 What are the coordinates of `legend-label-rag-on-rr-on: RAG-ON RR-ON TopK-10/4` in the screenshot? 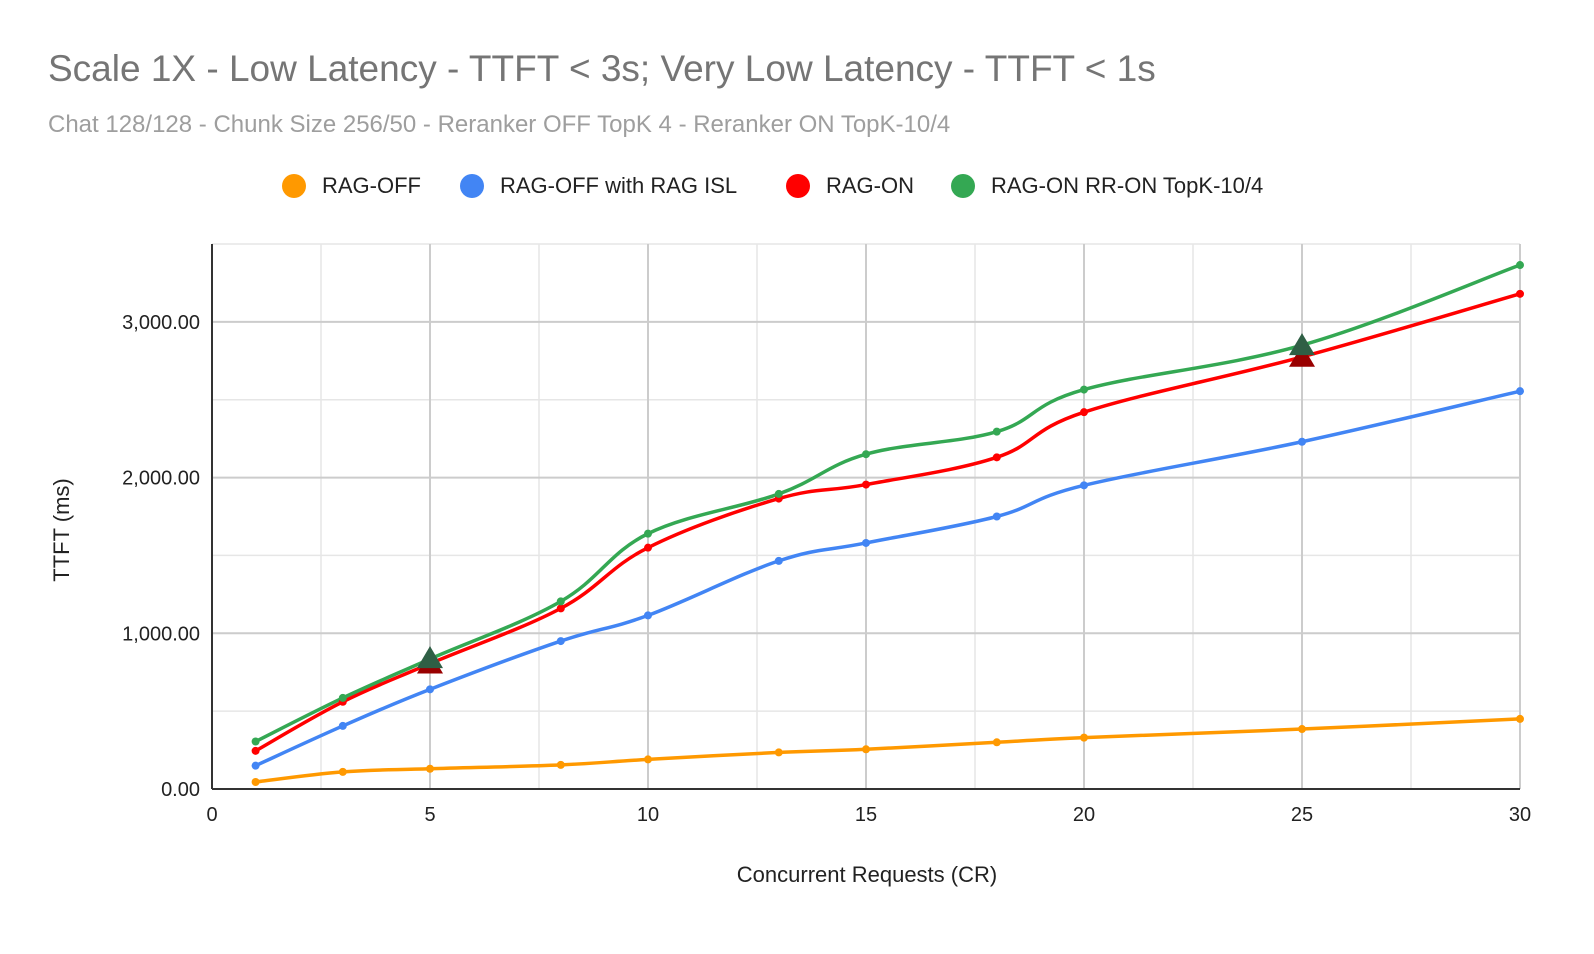 It's located at (1127, 185).